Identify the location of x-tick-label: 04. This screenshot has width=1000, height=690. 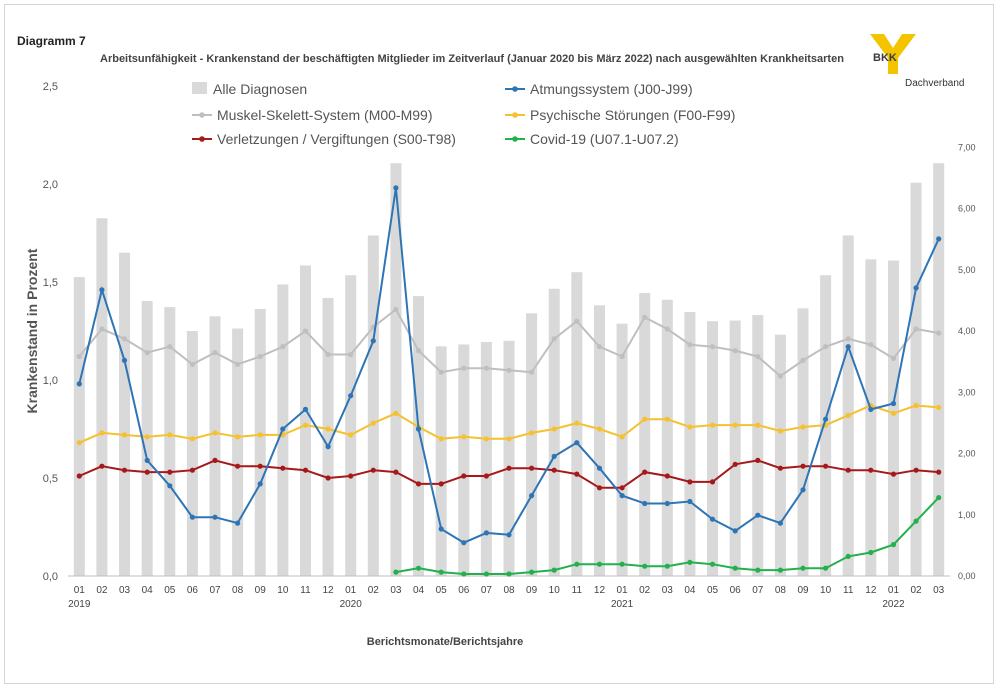
(419, 590).